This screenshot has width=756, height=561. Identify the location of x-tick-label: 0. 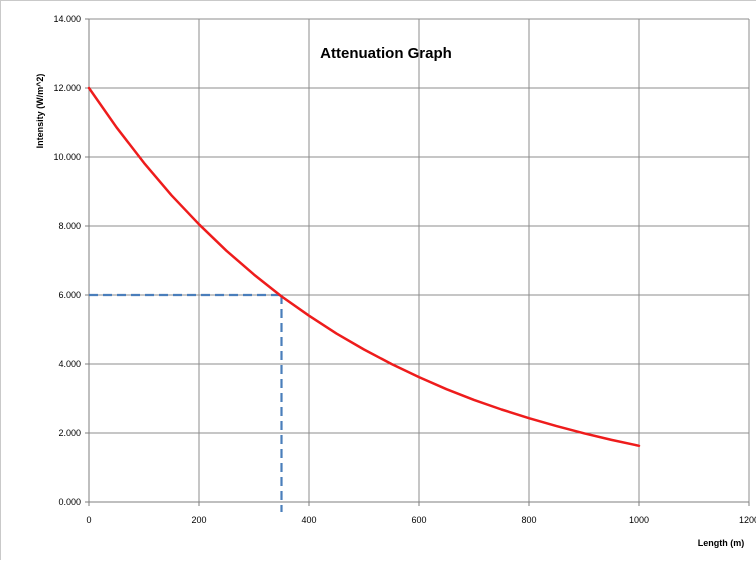
(88, 520).